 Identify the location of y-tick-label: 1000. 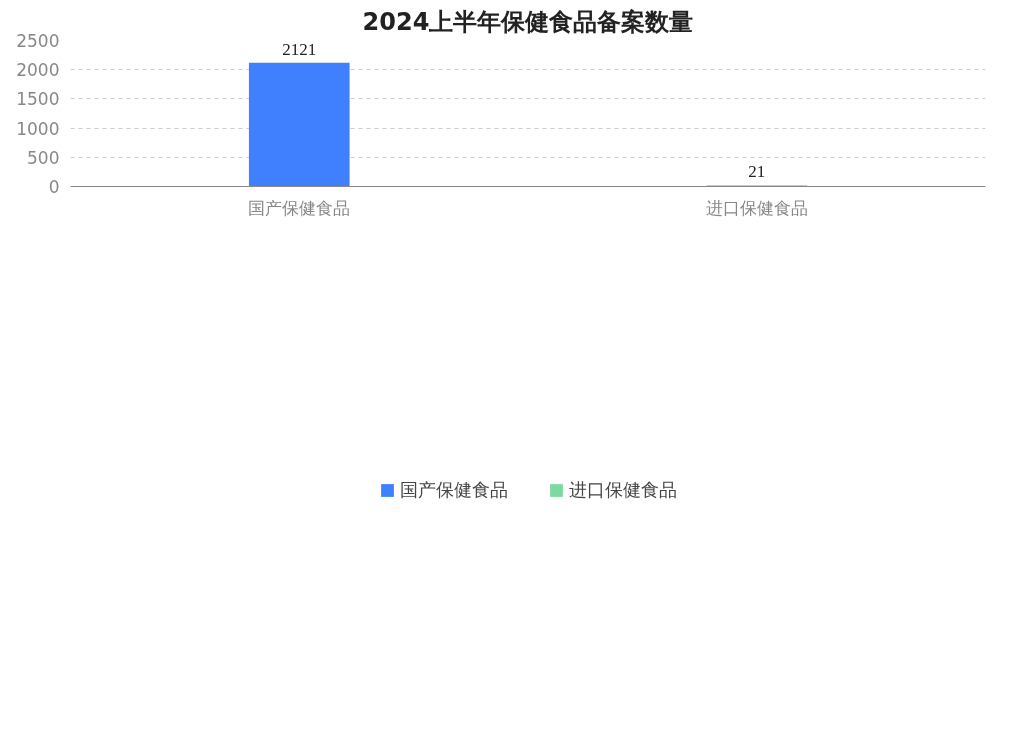
(38, 128).